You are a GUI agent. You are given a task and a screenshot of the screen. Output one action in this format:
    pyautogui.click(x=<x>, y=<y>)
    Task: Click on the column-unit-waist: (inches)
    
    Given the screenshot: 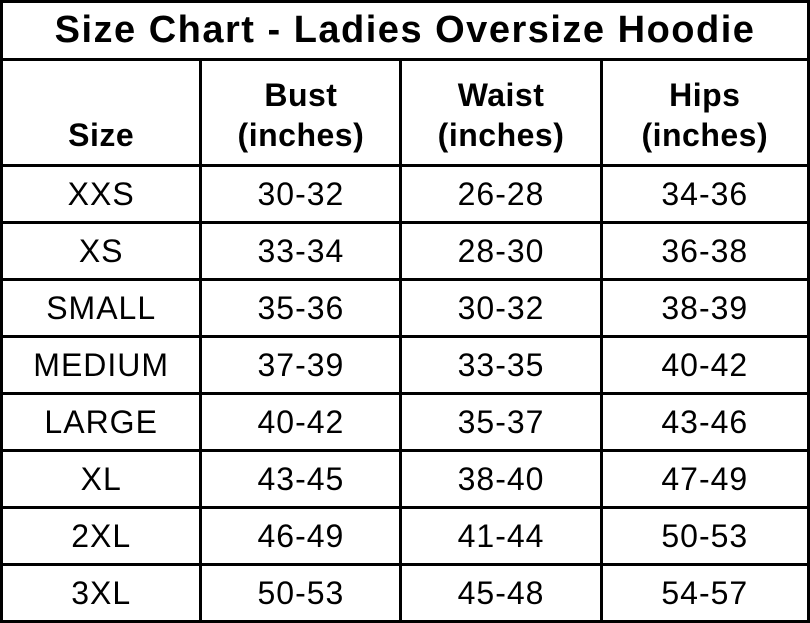 What is the action you would take?
    pyautogui.click(x=501, y=135)
    